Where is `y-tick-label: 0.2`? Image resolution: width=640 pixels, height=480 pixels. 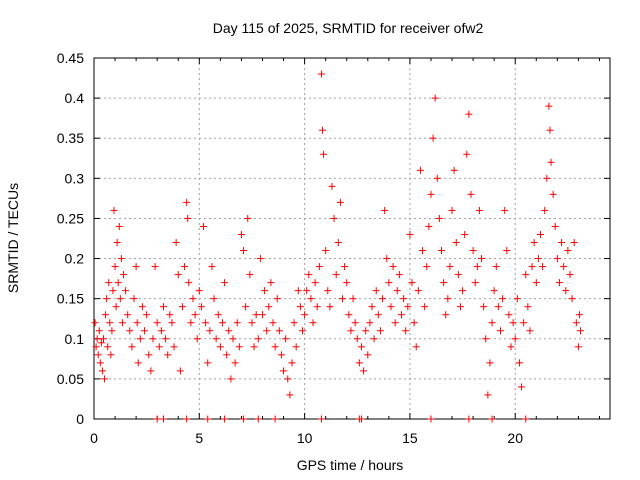 y-tick-label: 0.2 is located at coordinates (75, 259).